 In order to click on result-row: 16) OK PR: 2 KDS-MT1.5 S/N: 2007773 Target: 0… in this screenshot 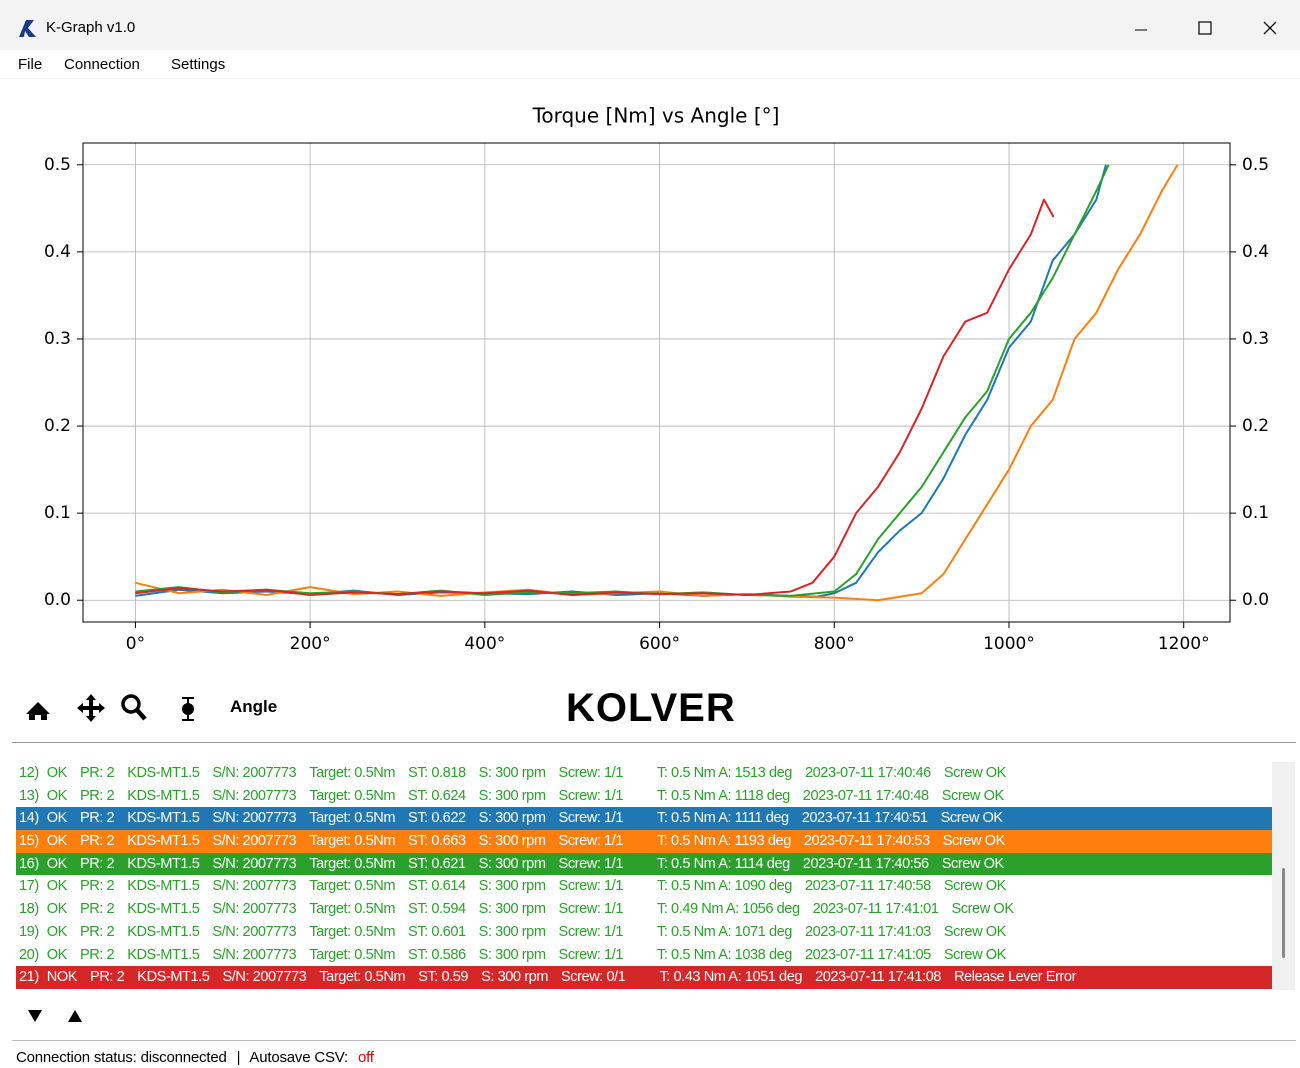, I will do `click(644, 864)`.